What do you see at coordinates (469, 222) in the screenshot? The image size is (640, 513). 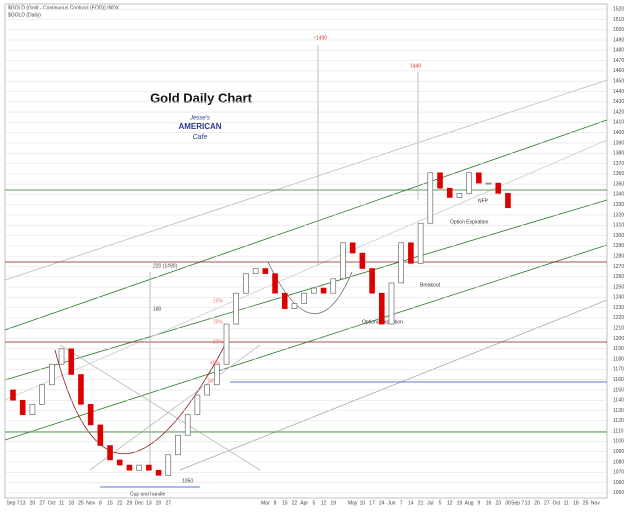 I see `annotation: Option Expiration` at bounding box center [469, 222].